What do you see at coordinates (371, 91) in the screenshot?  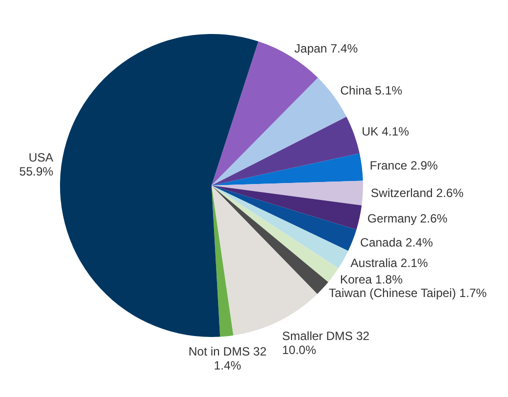 I see `slice-label: China 5.1%` at bounding box center [371, 91].